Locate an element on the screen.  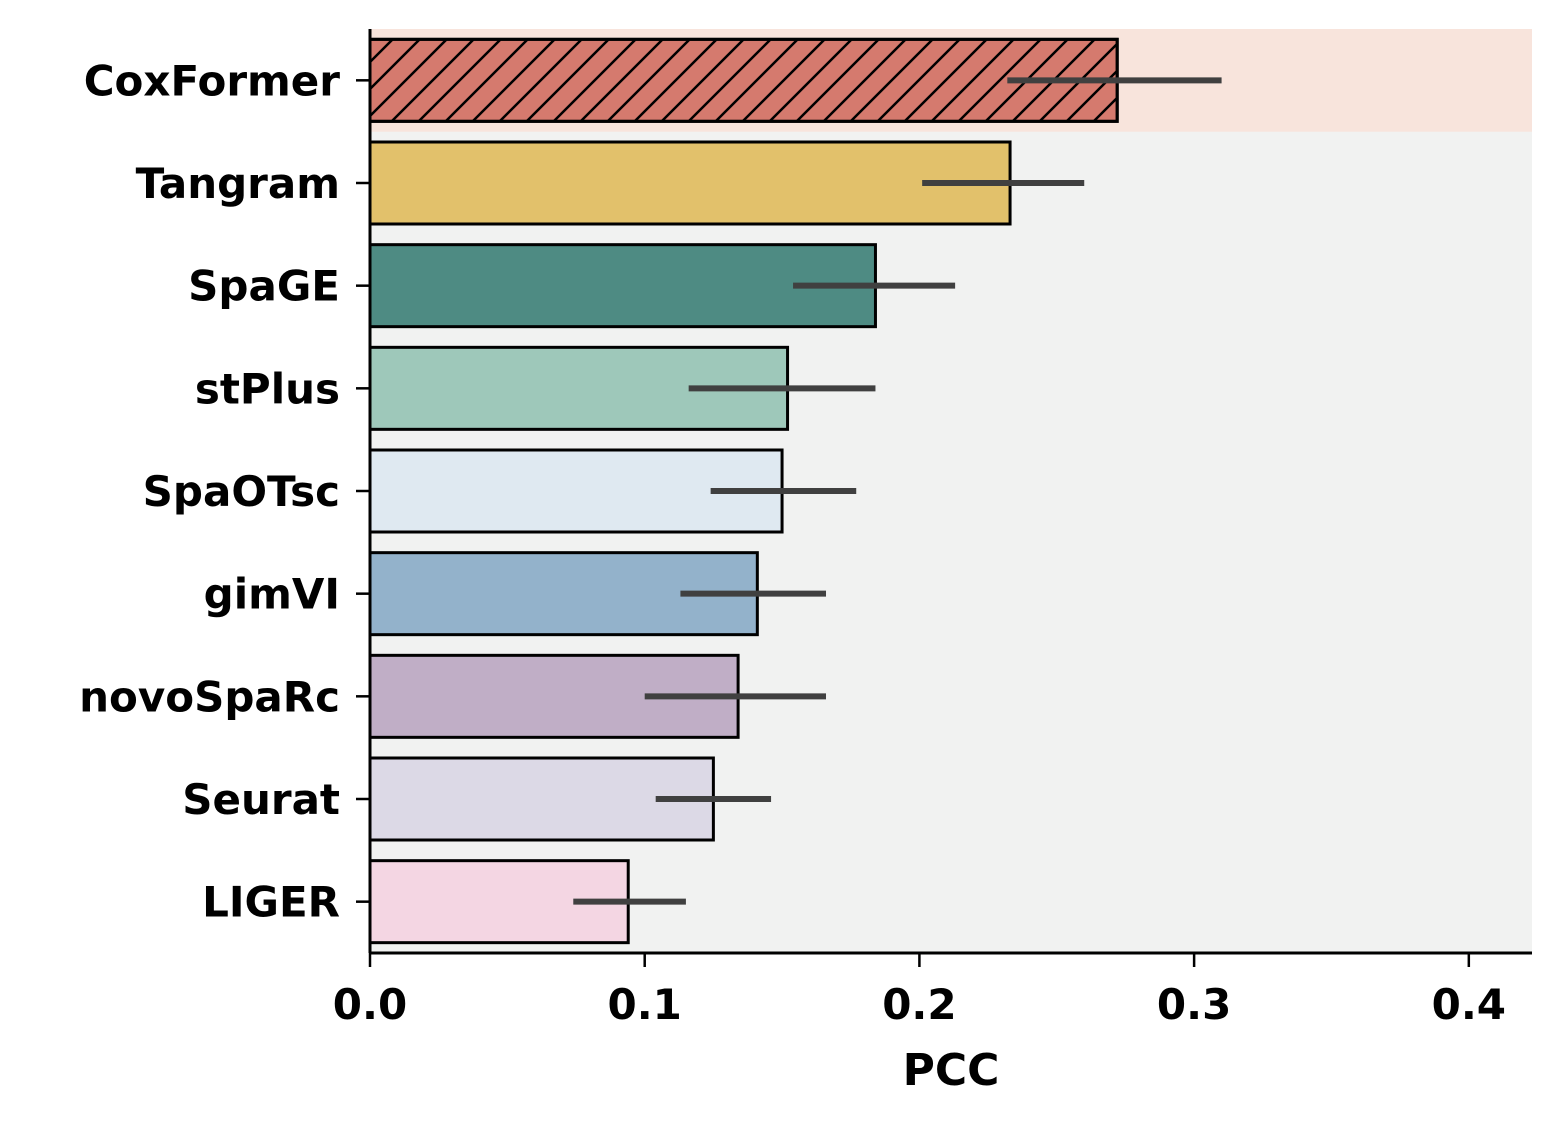
x-tick-label: 0.2 is located at coordinates (919, 1004).